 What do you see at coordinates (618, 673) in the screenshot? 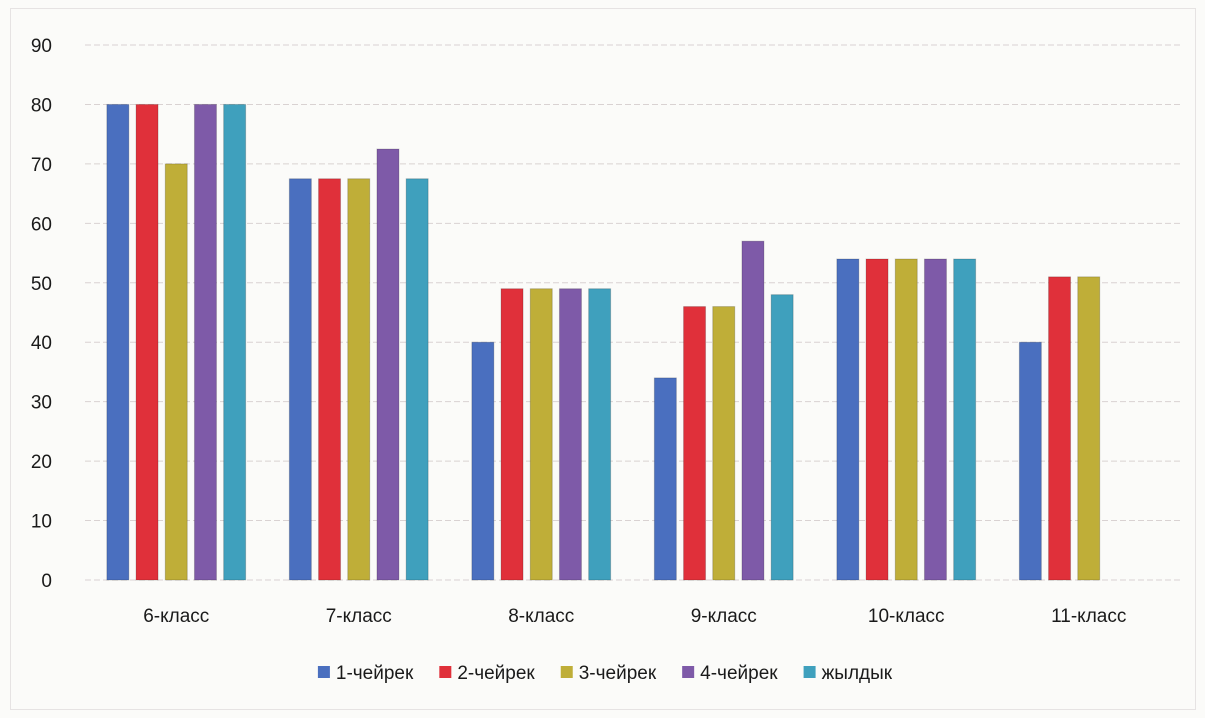
I see `legend-label: 3-чейрек` at bounding box center [618, 673].